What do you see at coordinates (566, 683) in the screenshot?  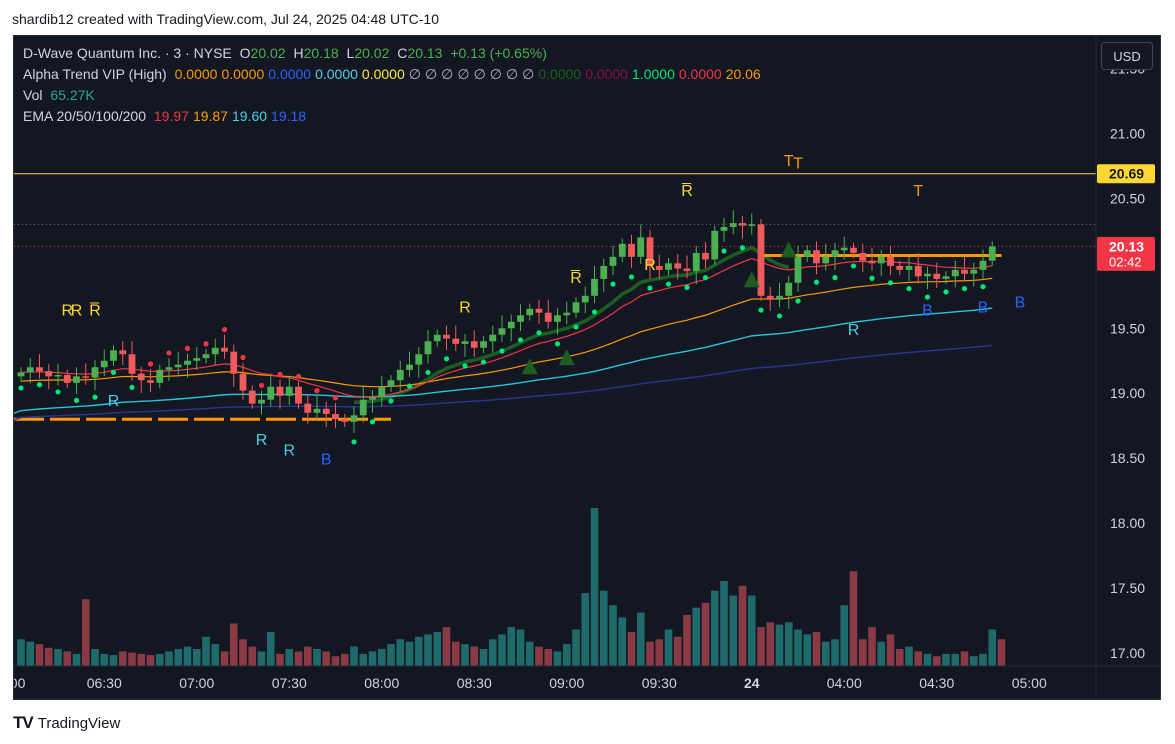 I see `x-tick-label: 09:00` at bounding box center [566, 683].